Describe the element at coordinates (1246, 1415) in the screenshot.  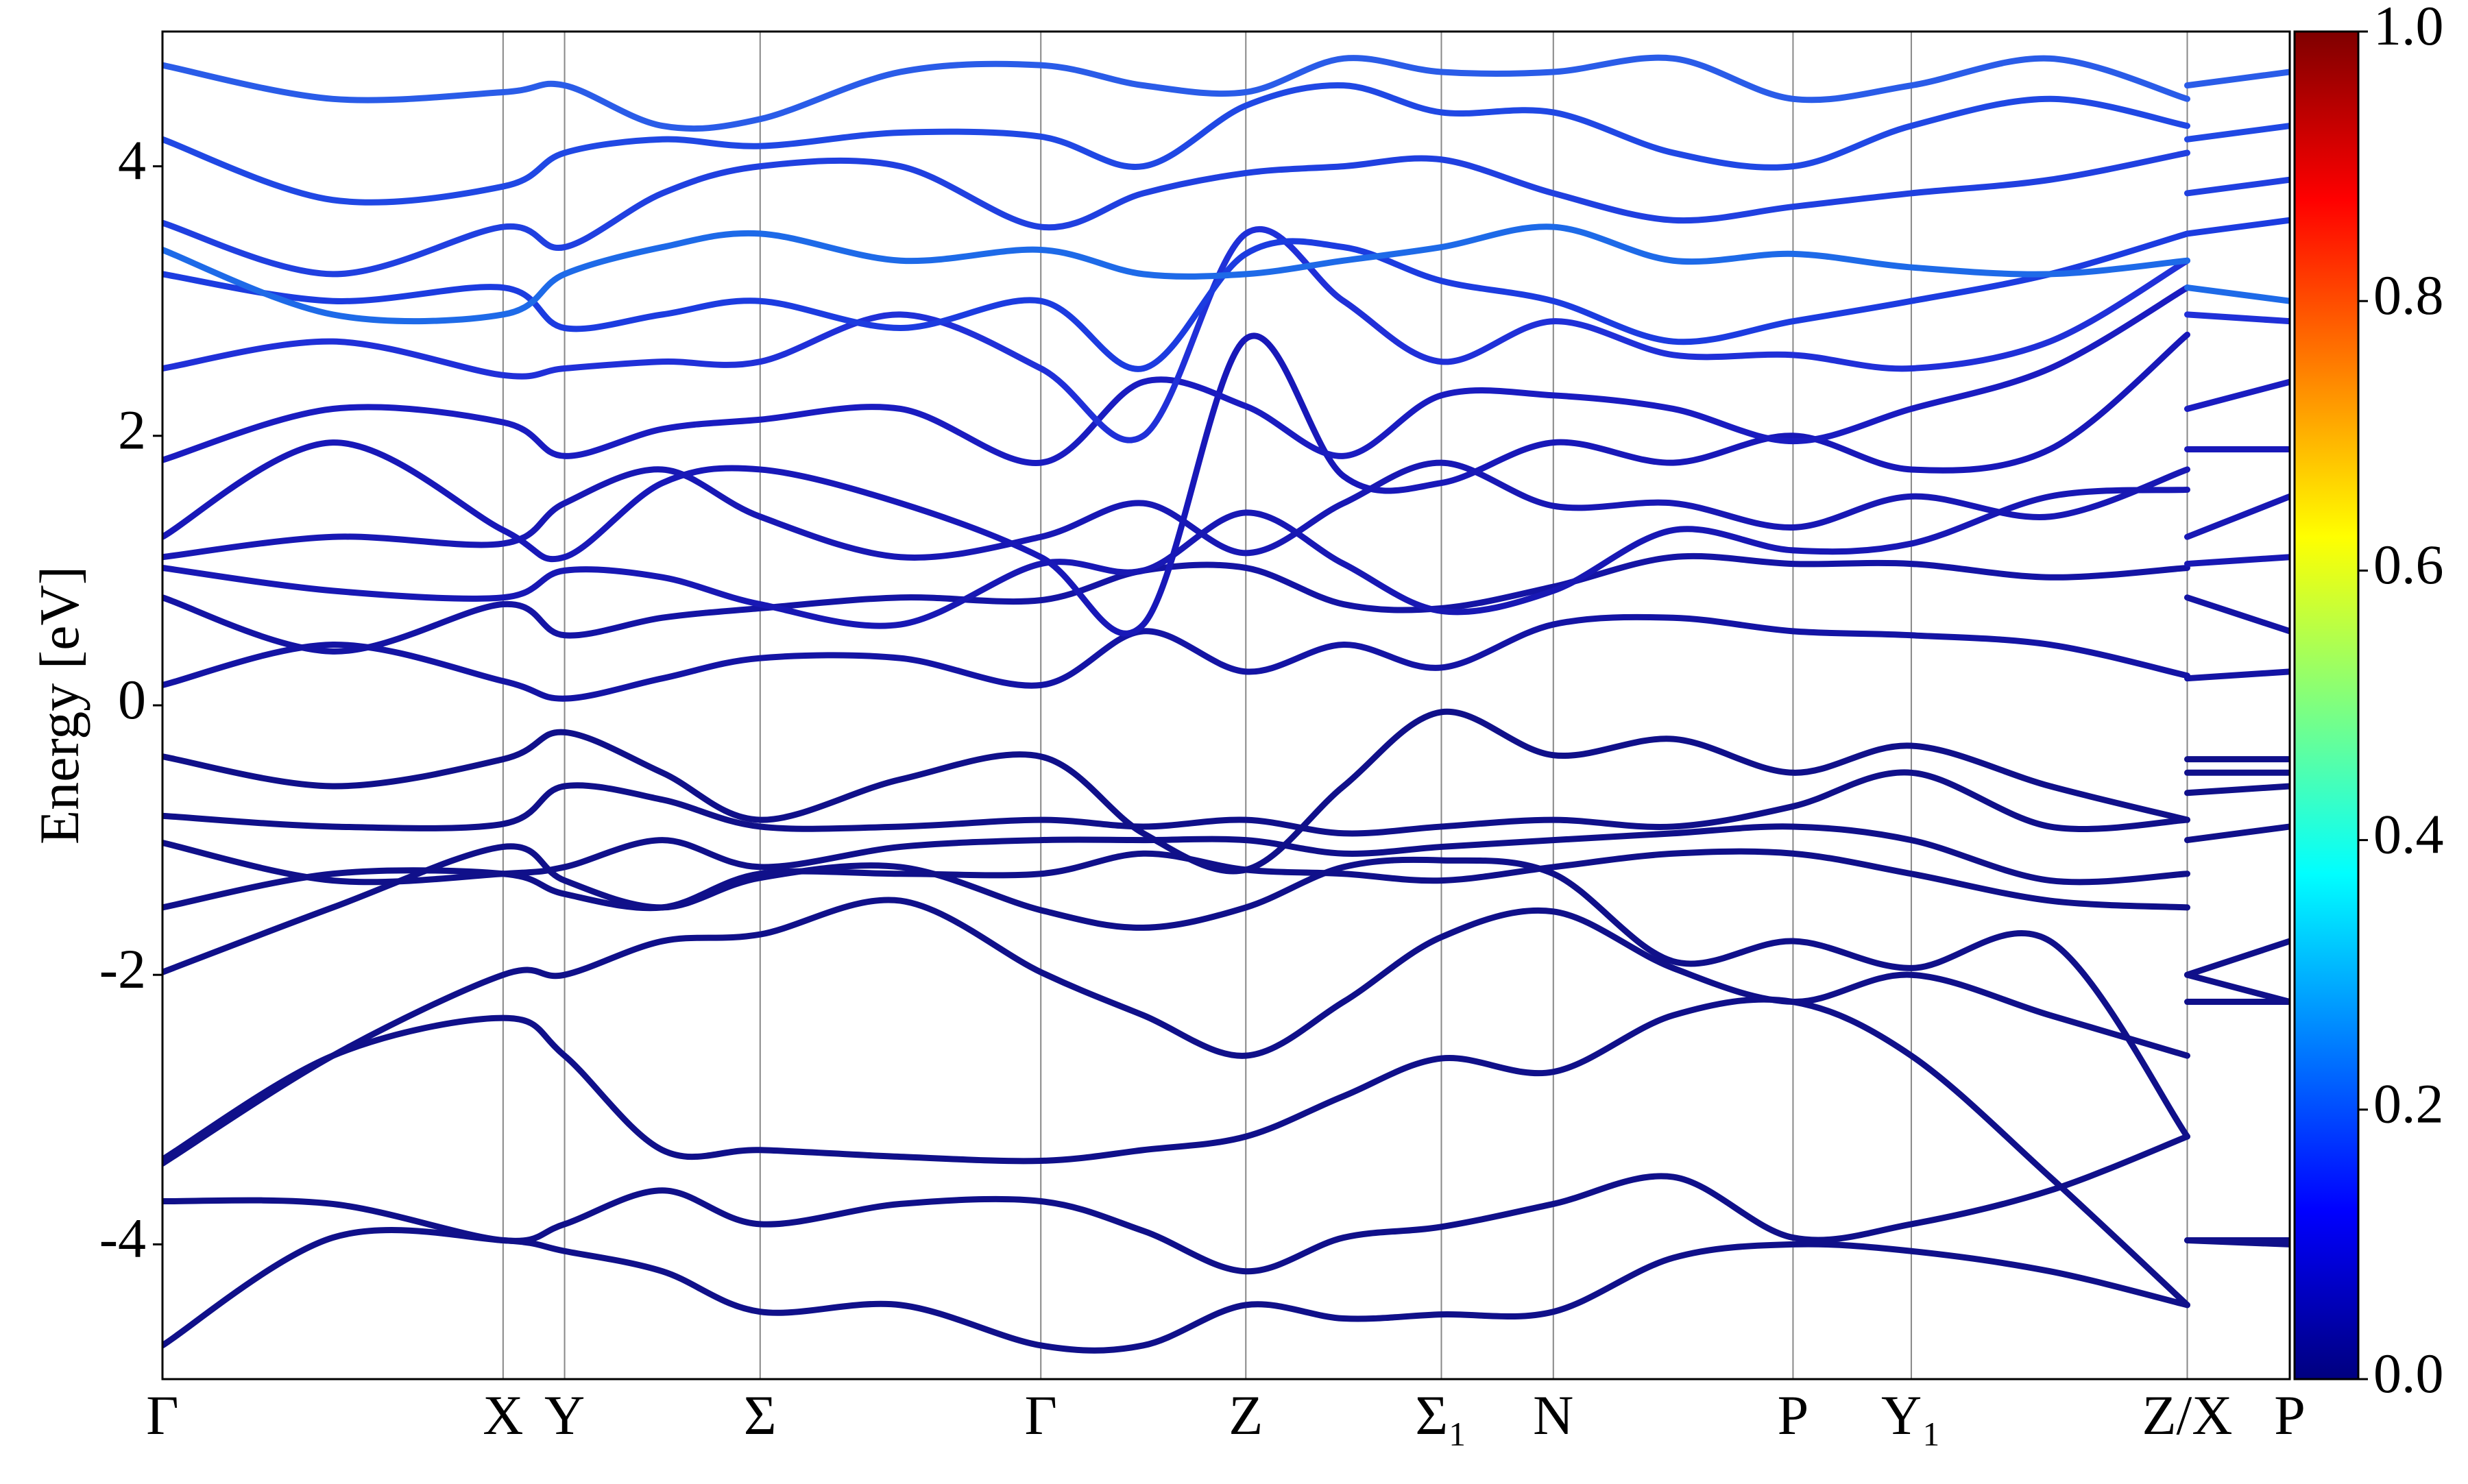
I see `x-tick-label: Z` at that location.